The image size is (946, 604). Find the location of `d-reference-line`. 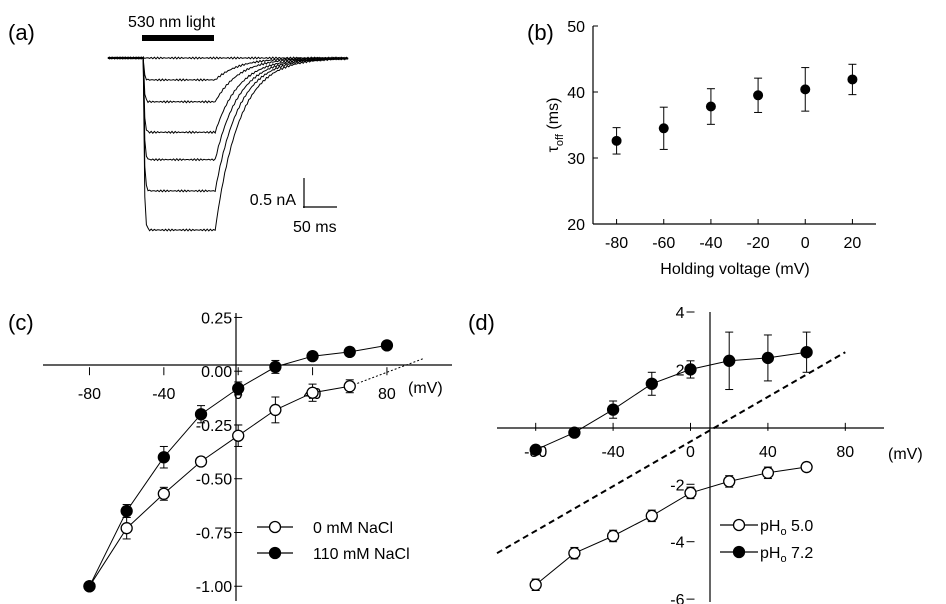

d-reference-line is located at coordinates (671, 453).